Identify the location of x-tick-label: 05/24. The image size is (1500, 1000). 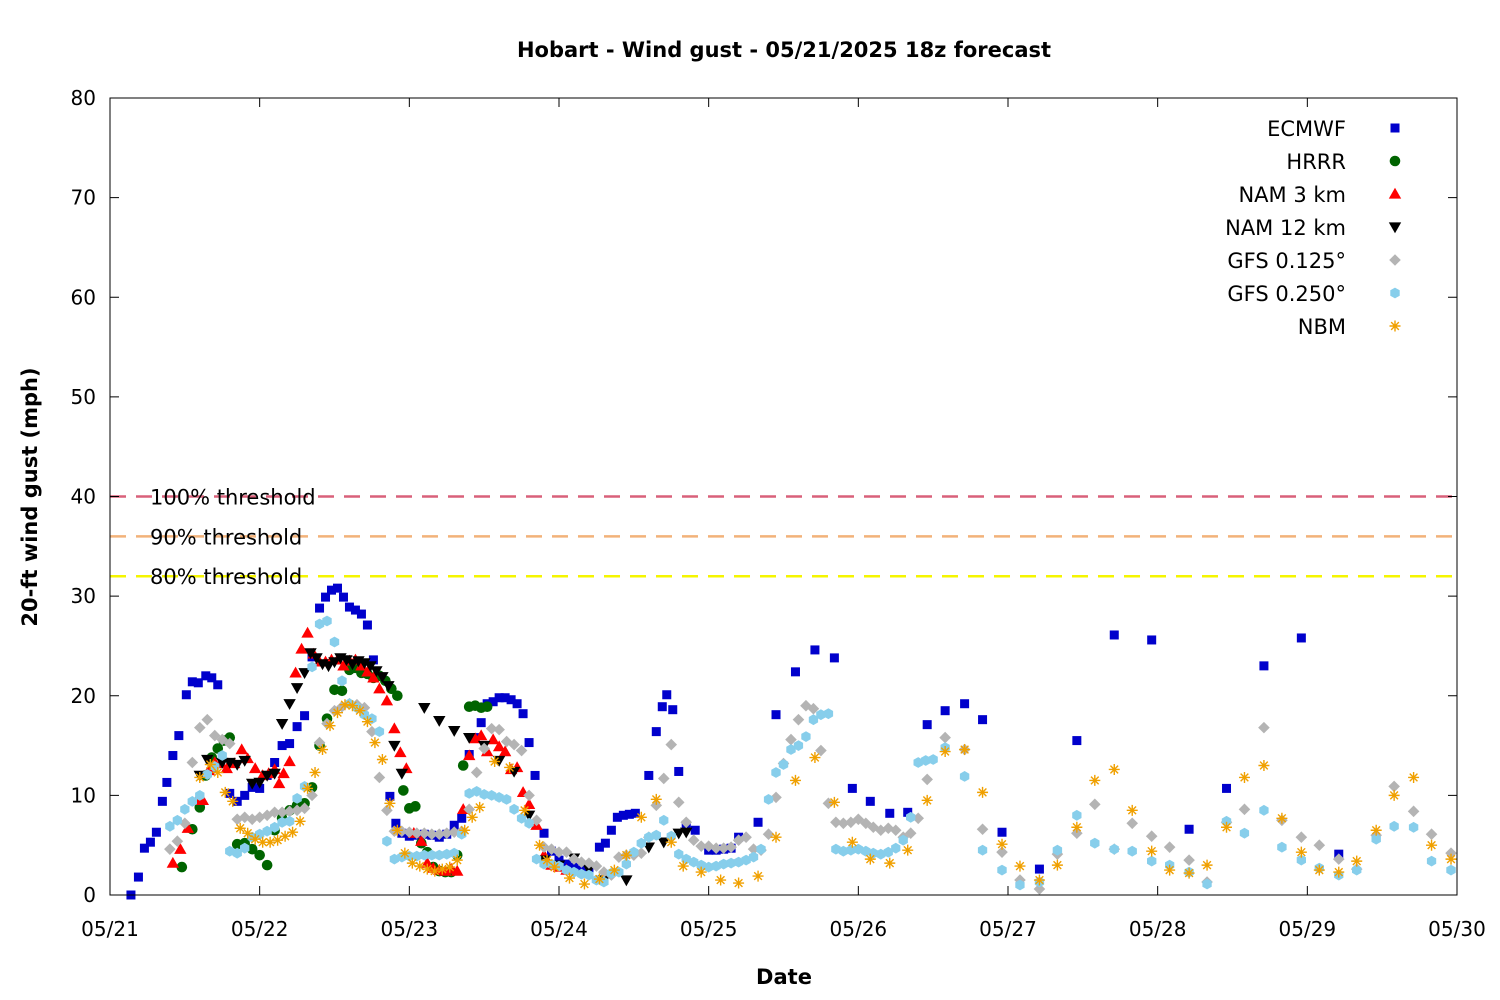
(559, 929).